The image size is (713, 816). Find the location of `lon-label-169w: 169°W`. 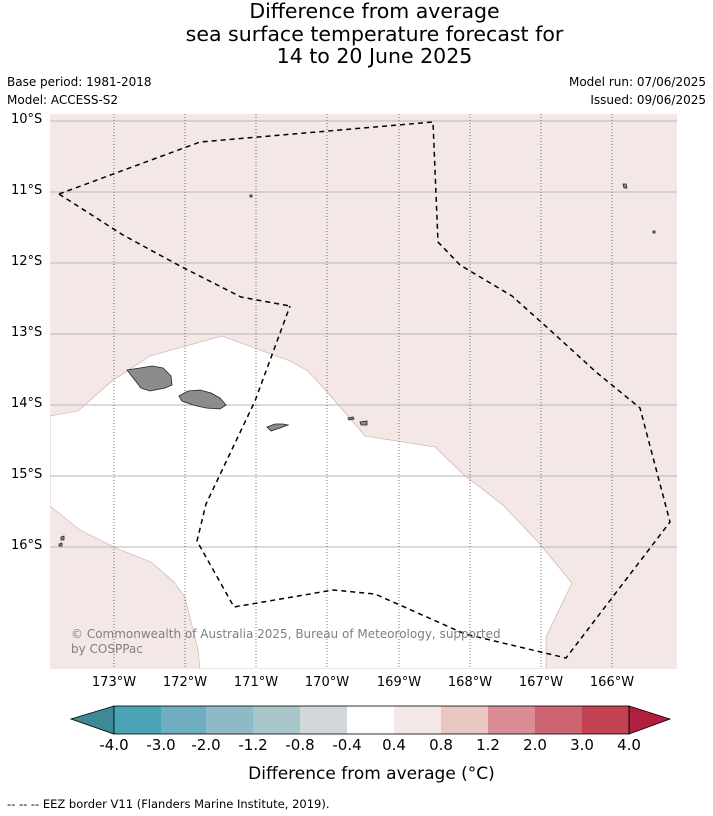

lon-label-169w: 169°W is located at coordinates (399, 682).